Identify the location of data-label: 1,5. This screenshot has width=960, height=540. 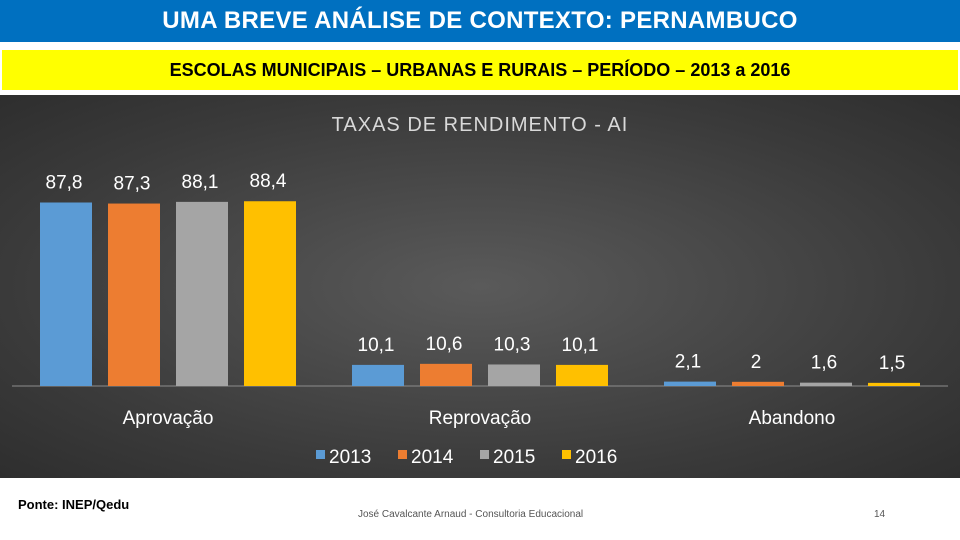
(892, 363).